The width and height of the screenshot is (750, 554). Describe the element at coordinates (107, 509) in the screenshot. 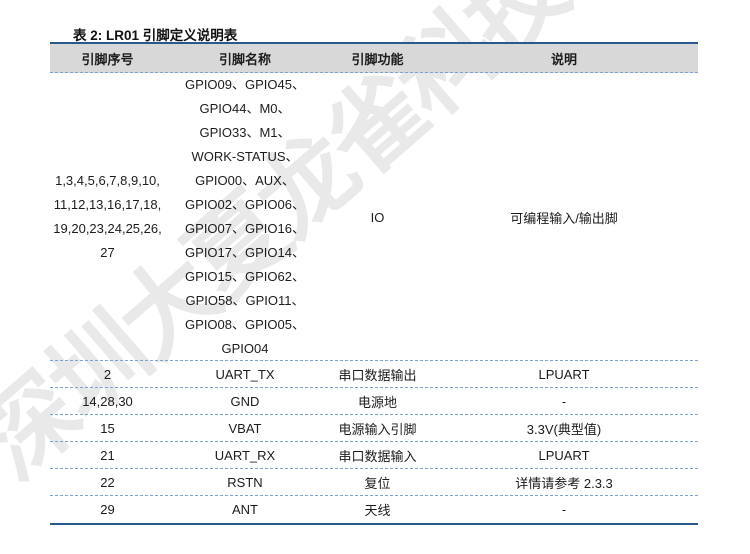

I see `cell-pin-number: 29` at that location.